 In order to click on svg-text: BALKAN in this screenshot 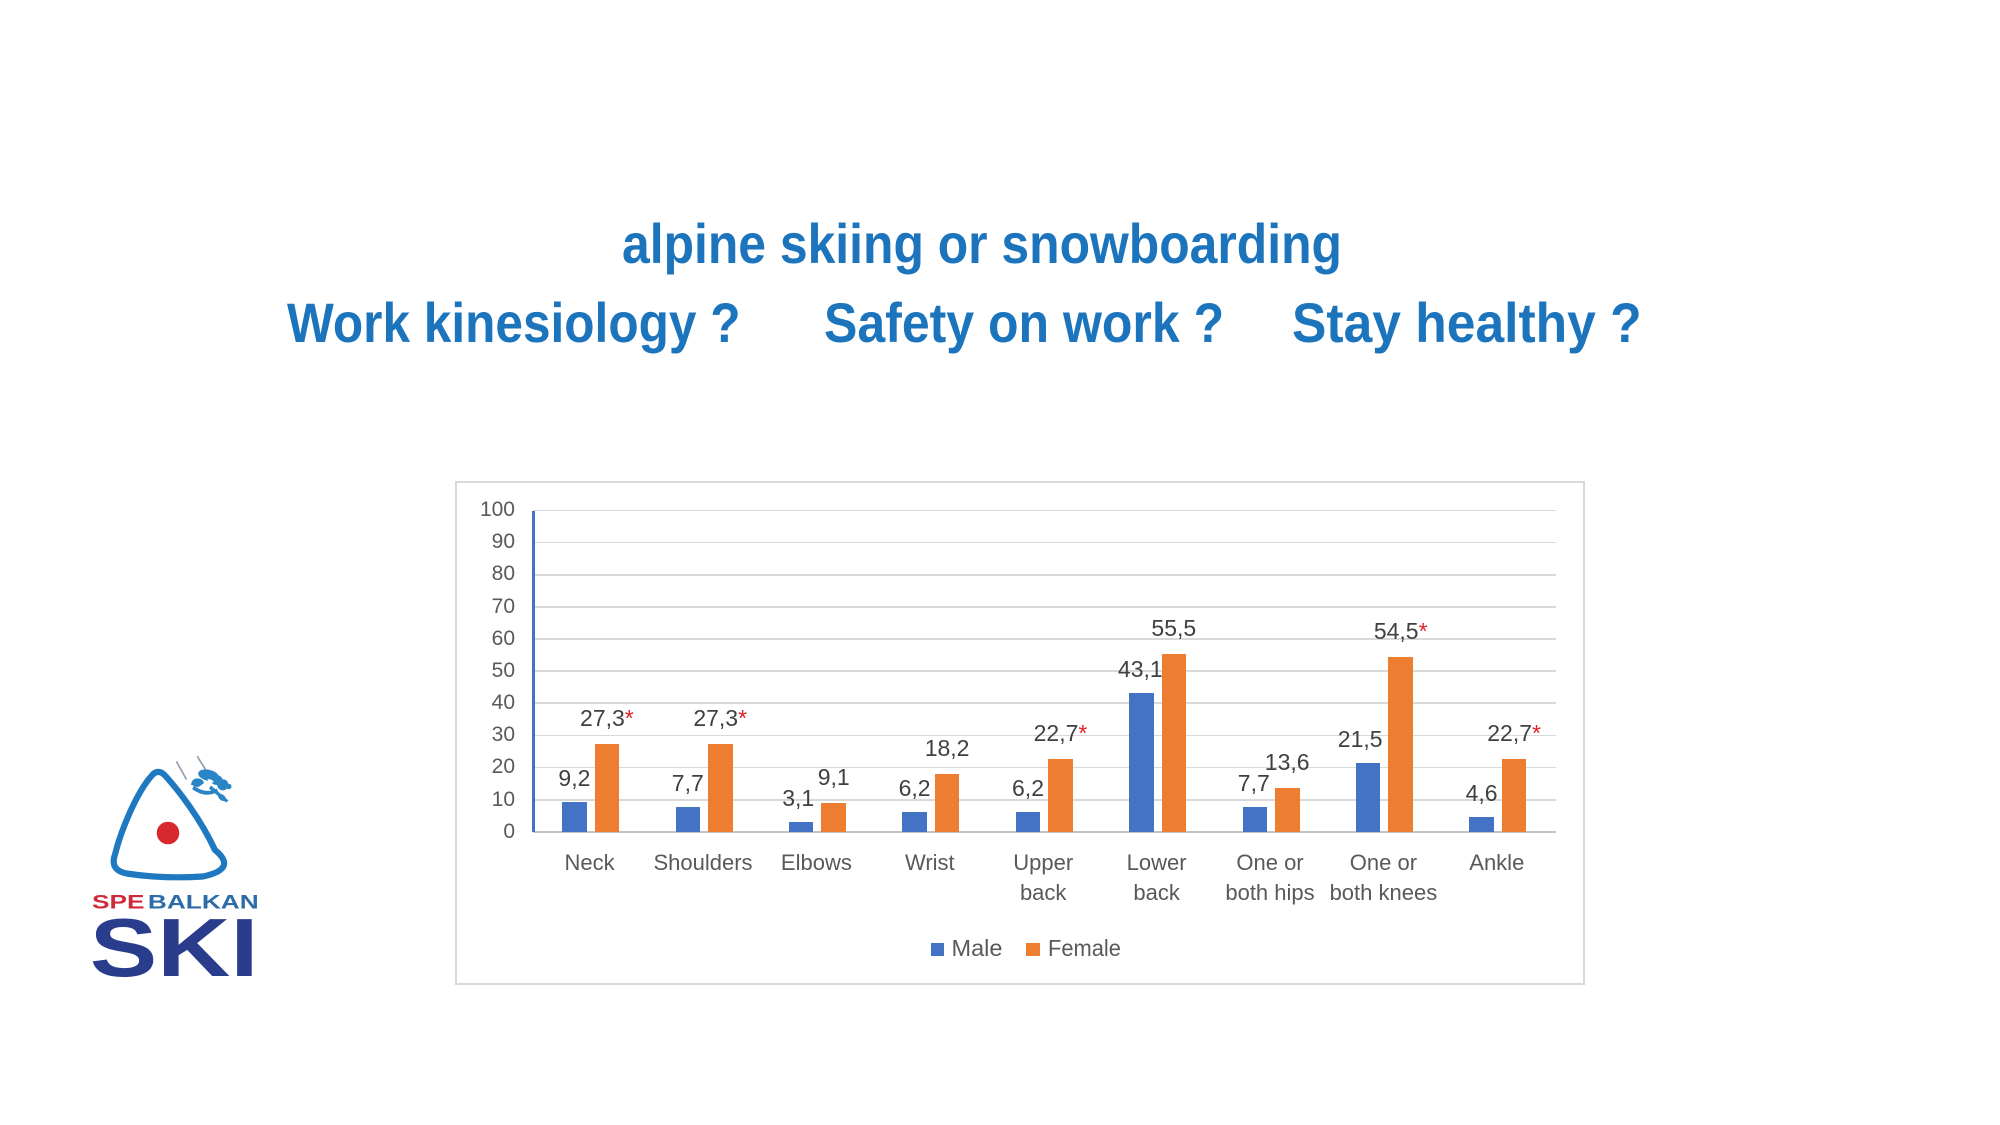, I will do `click(203, 902)`.